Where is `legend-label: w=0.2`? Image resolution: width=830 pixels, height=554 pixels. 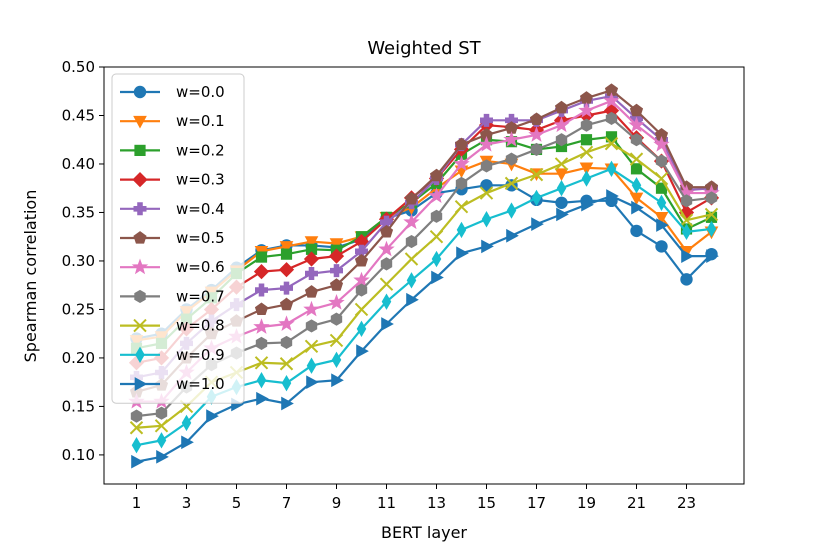 legend-label: w=0.2 is located at coordinates (200, 150).